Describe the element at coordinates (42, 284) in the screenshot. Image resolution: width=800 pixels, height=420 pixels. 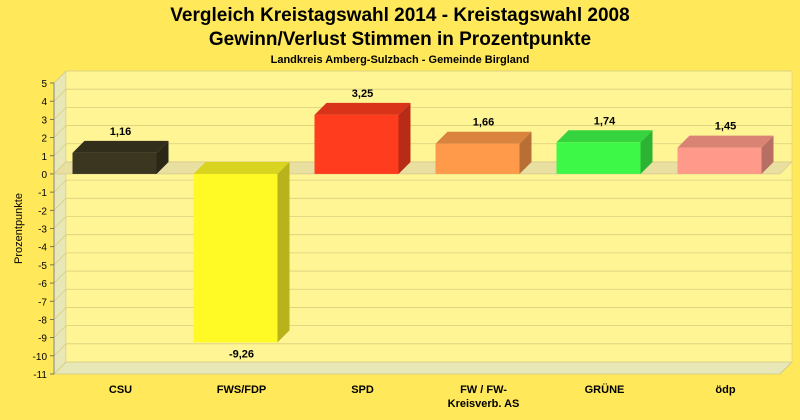
I see `y-tick-label: -6` at that location.